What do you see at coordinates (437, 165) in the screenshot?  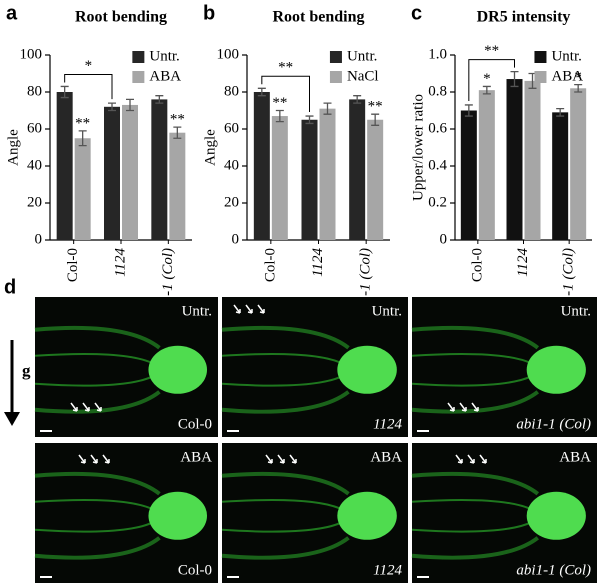 I see `y-tick-label: 0.4` at bounding box center [437, 165].